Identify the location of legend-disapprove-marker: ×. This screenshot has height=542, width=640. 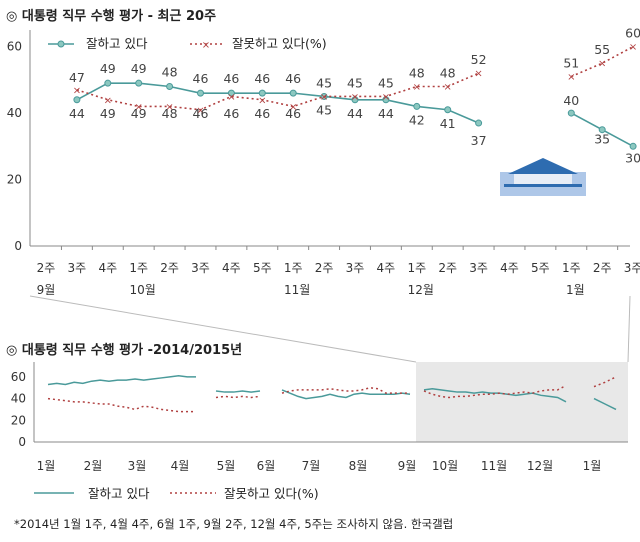
(206, 45).